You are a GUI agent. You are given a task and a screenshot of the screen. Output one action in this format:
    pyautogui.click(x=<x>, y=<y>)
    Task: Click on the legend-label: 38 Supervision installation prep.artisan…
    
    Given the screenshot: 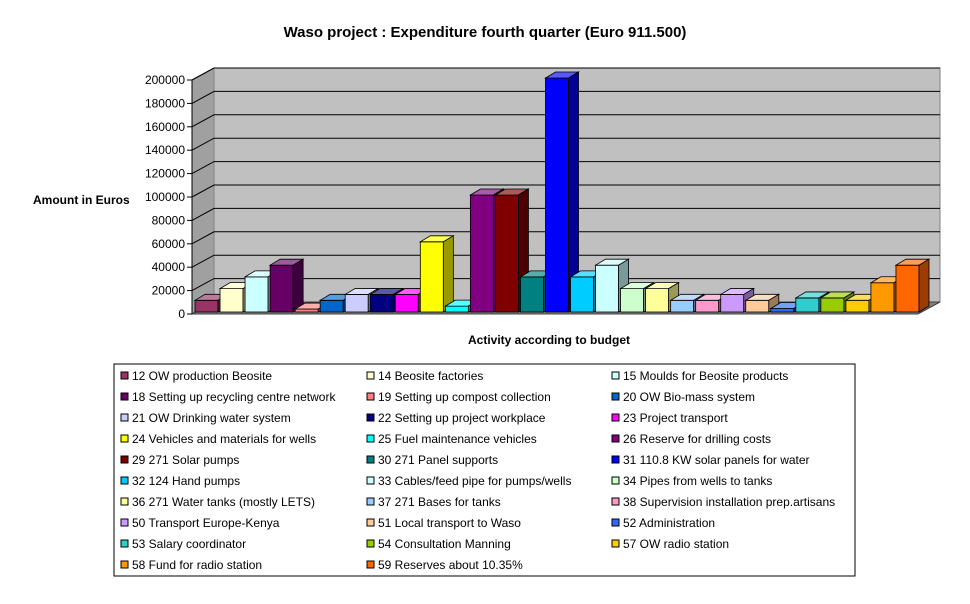 What is the action you would take?
    pyautogui.click(x=729, y=502)
    